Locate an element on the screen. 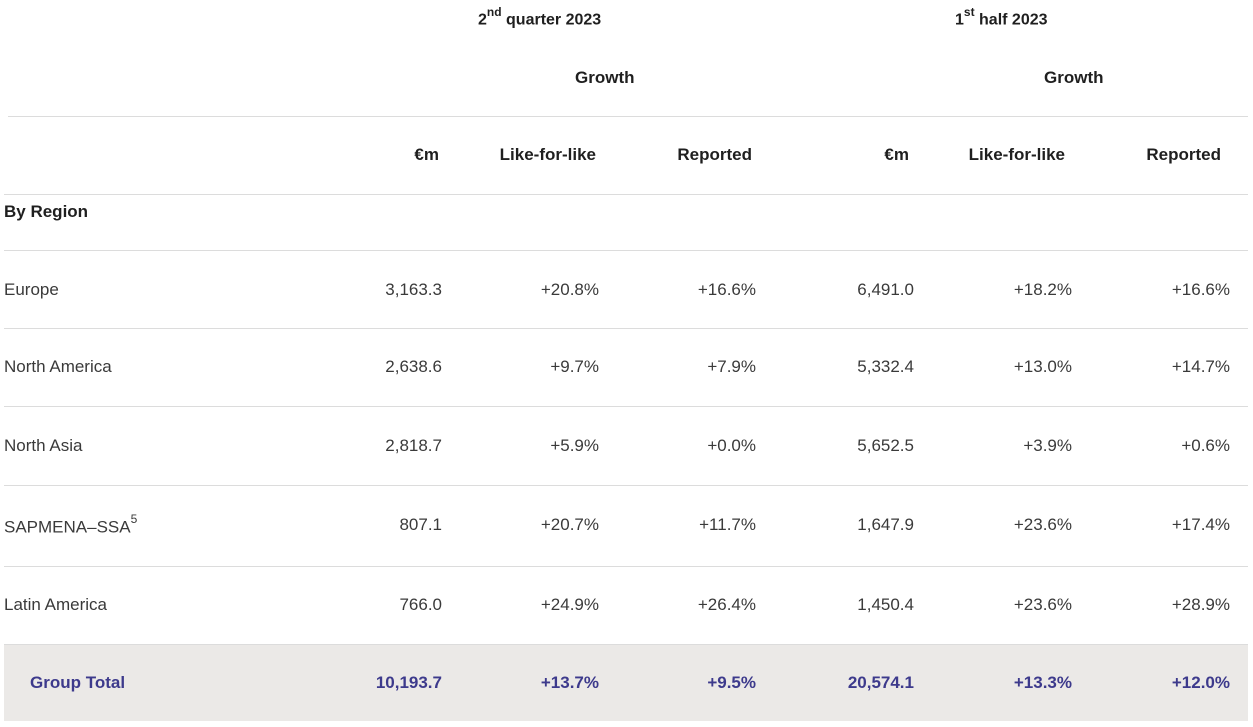  growth-header-h1: Growth is located at coordinates (1074, 77).